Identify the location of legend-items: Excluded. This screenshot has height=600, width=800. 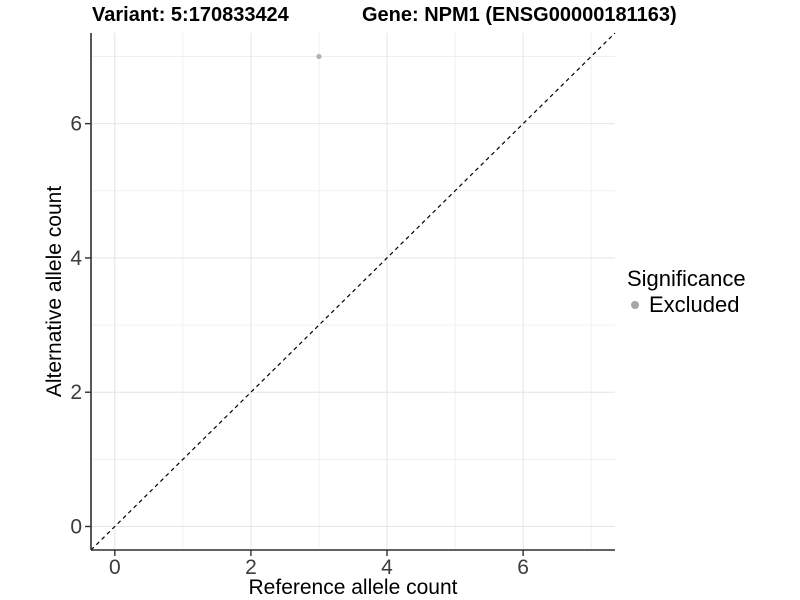
(686, 305).